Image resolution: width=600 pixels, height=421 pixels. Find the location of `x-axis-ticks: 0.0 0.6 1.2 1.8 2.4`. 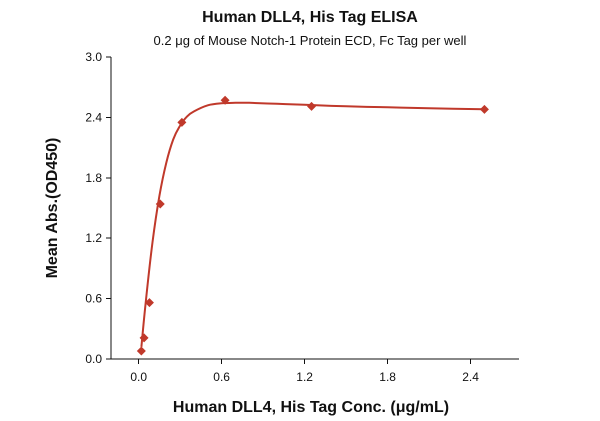

x-axis-ticks: 0.0 0.6 1.2 1.8 2.4 is located at coordinates (304, 371).